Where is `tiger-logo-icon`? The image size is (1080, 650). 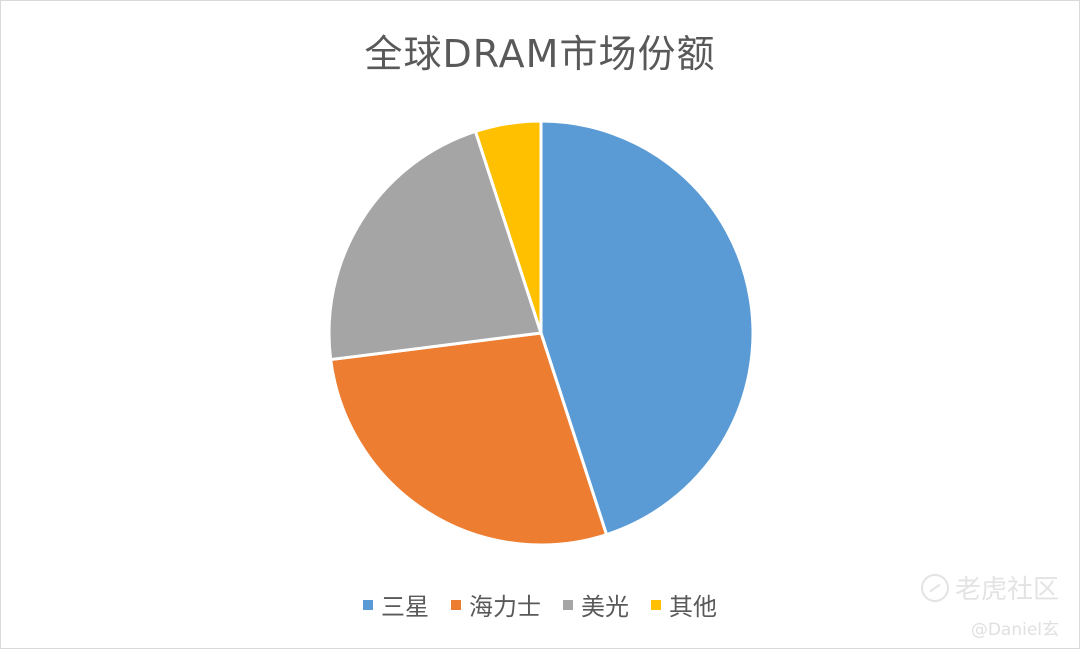 tiger-logo-icon is located at coordinates (934, 587).